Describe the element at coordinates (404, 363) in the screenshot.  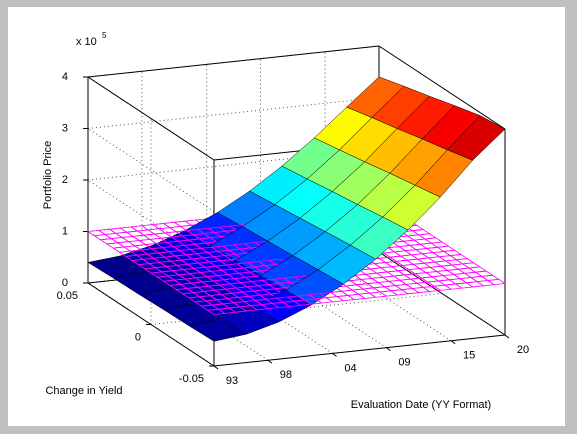
I see `x-tick-label: 09` at that location.